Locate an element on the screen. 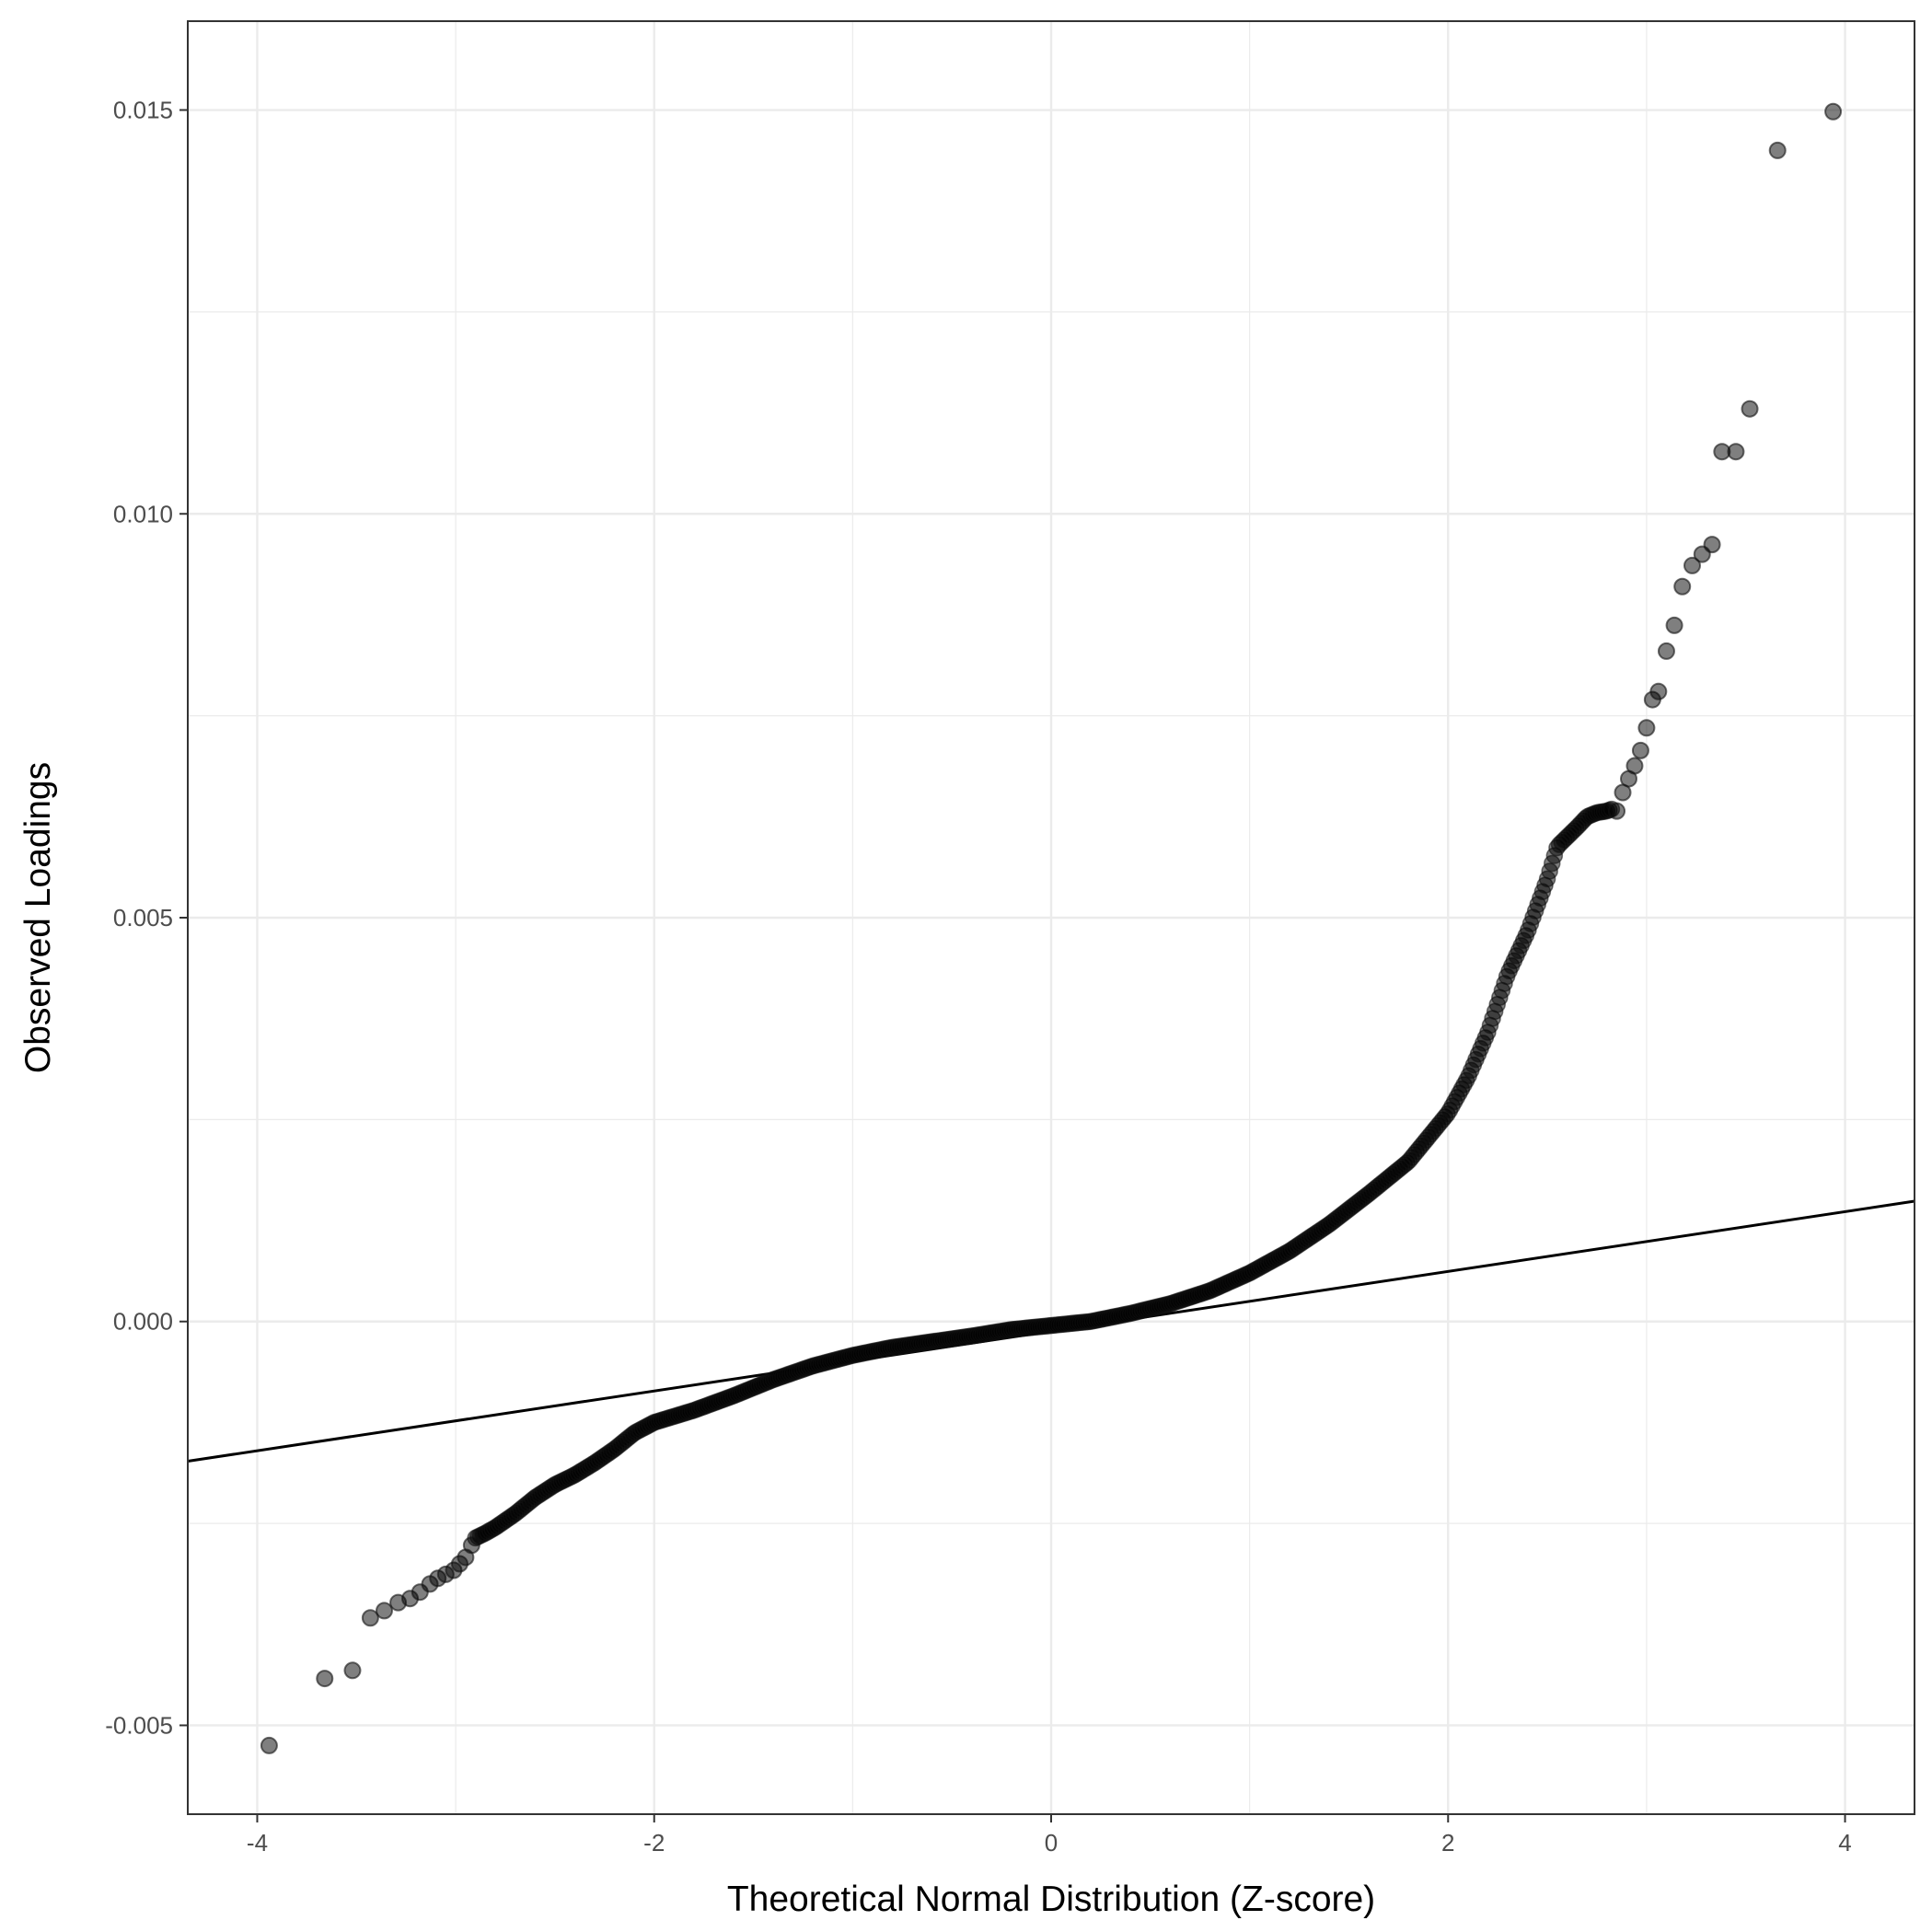 The image size is (1932, 1932). y-tick-label: 0.000 is located at coordinates (143, 1322).